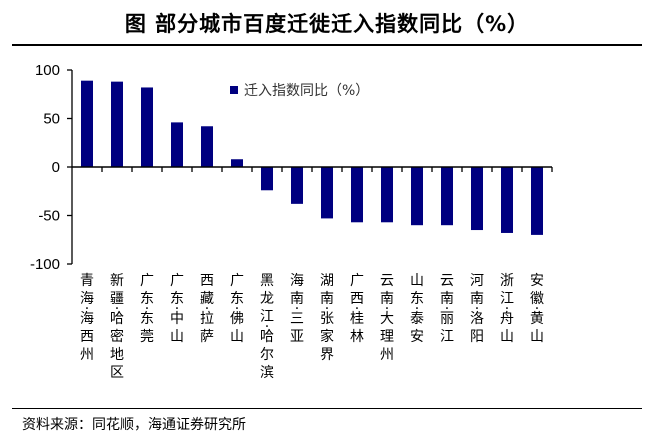  Describe the element at coordinates (537, 309) in the screenshot. I see `x-tick-label: 安徽·黄山` at that location.